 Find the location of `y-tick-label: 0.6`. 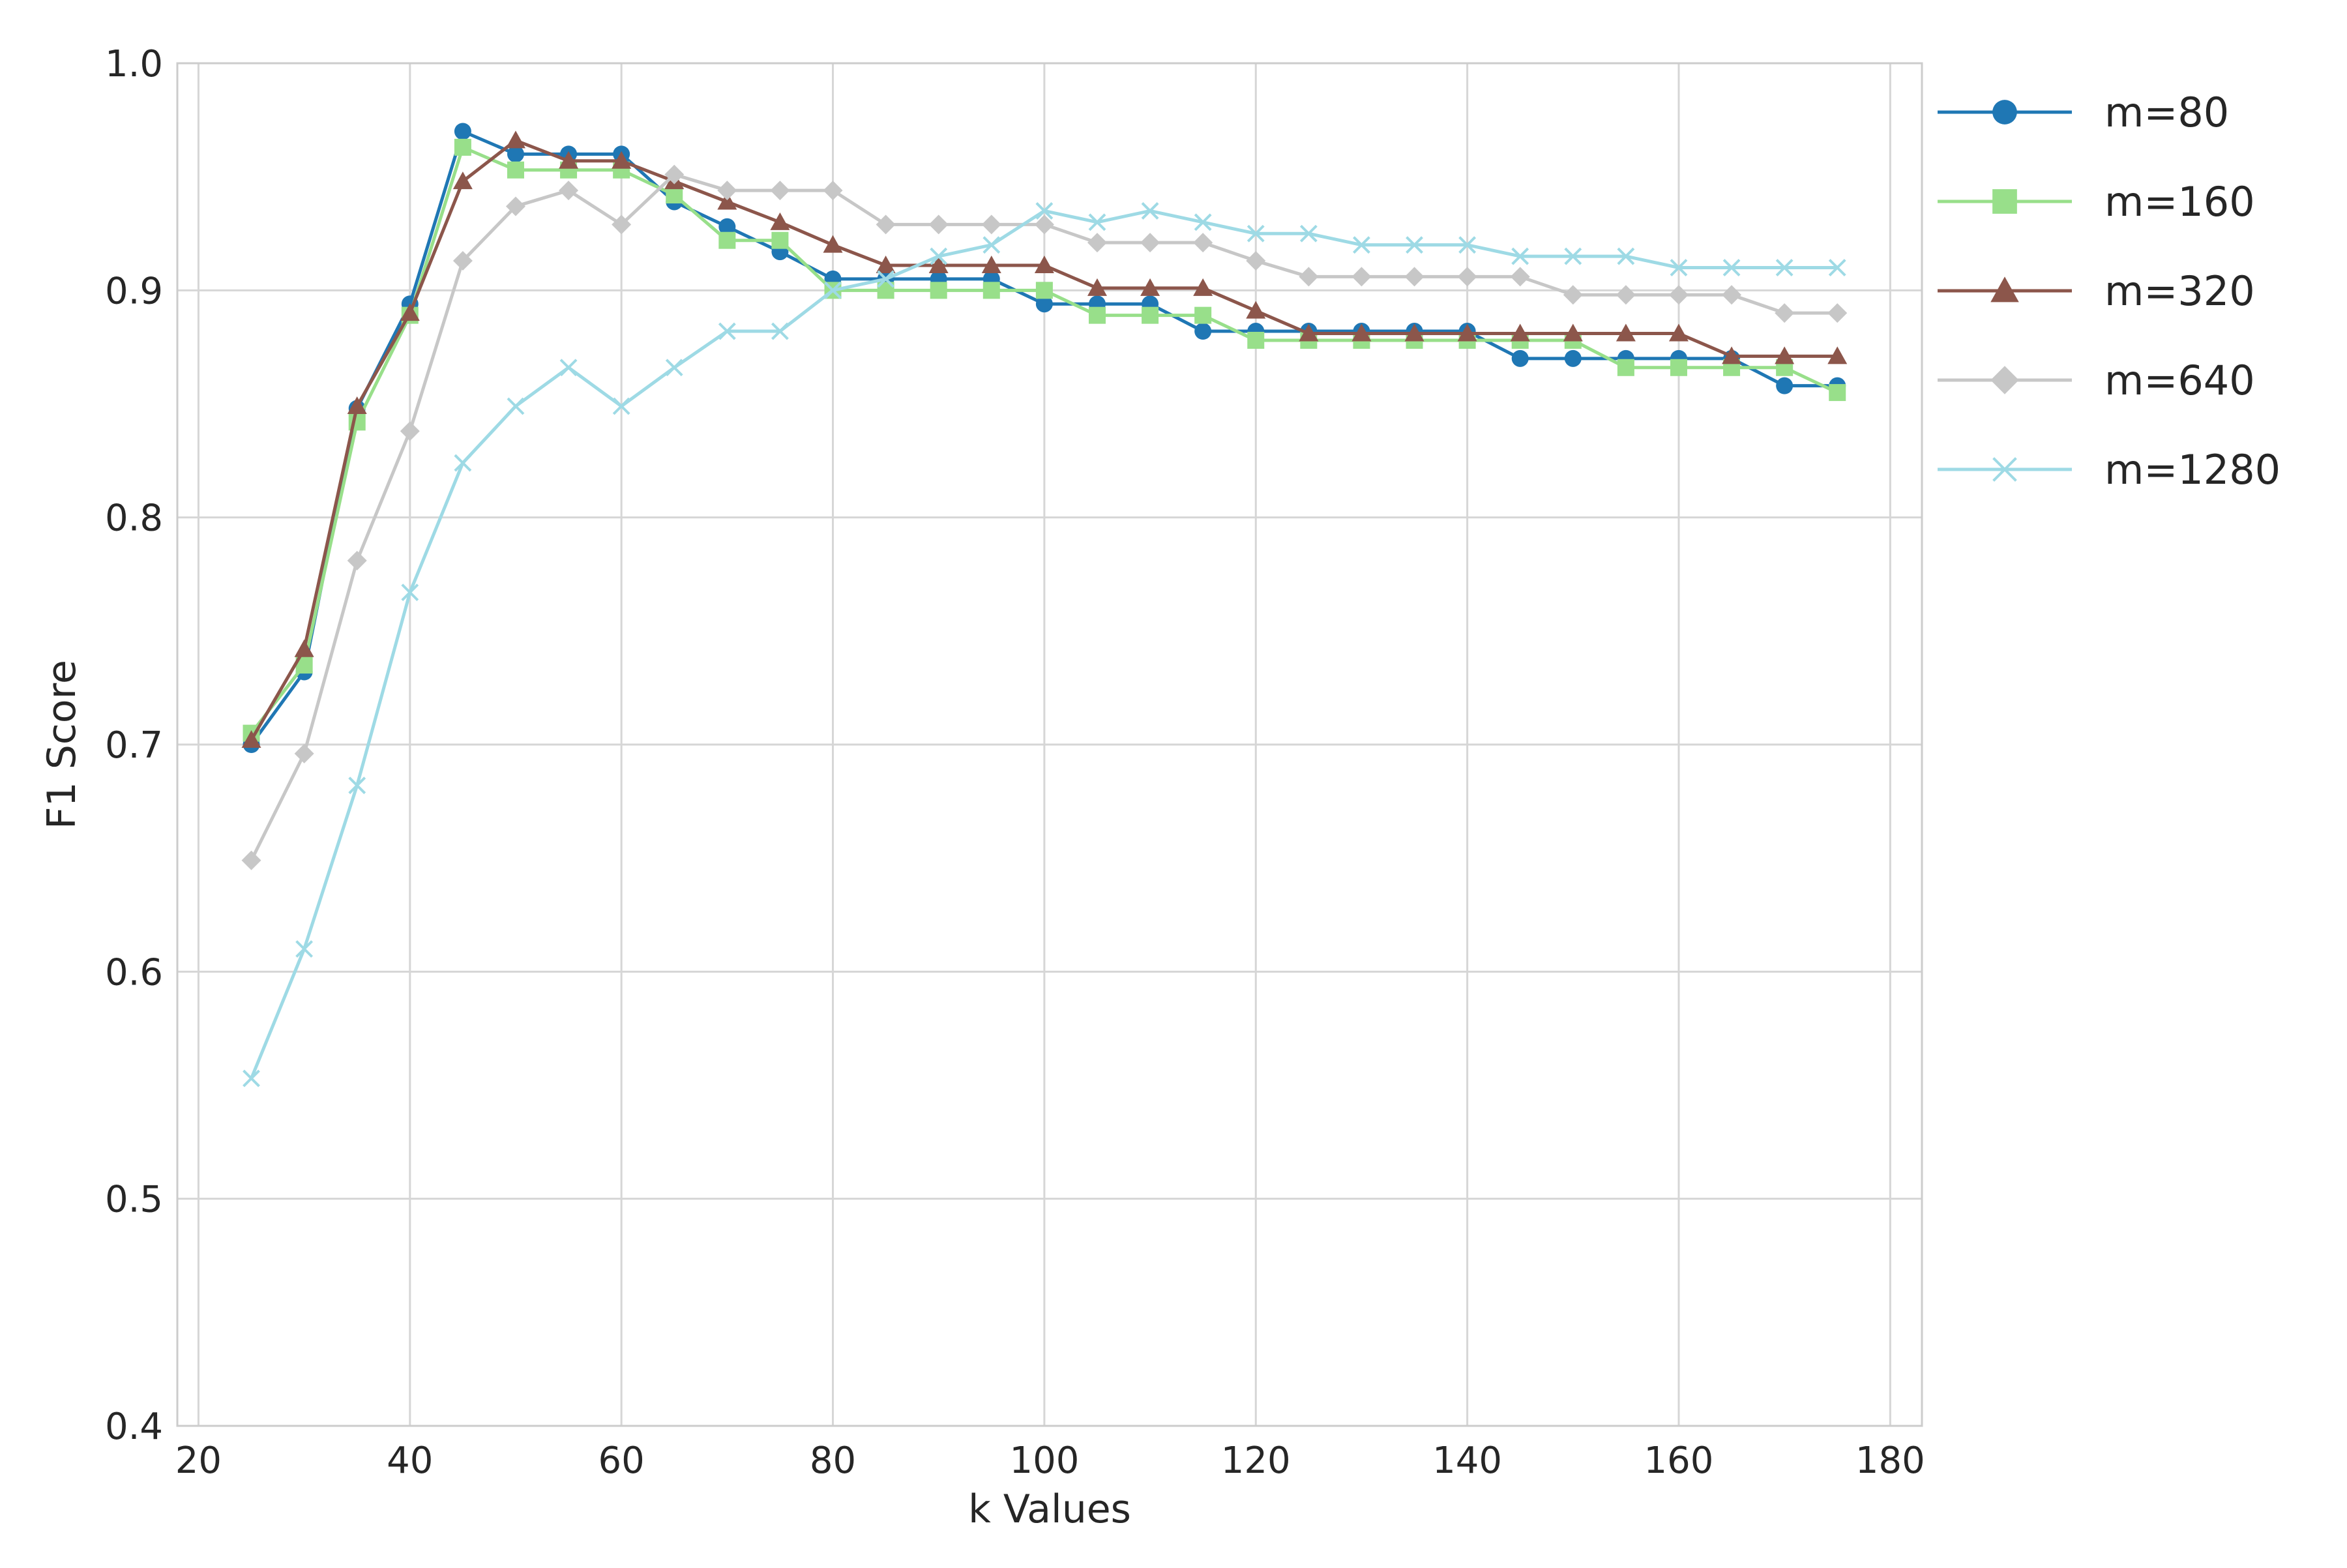

y-tick-label: 0.6 is located at coordinates (134, 973).